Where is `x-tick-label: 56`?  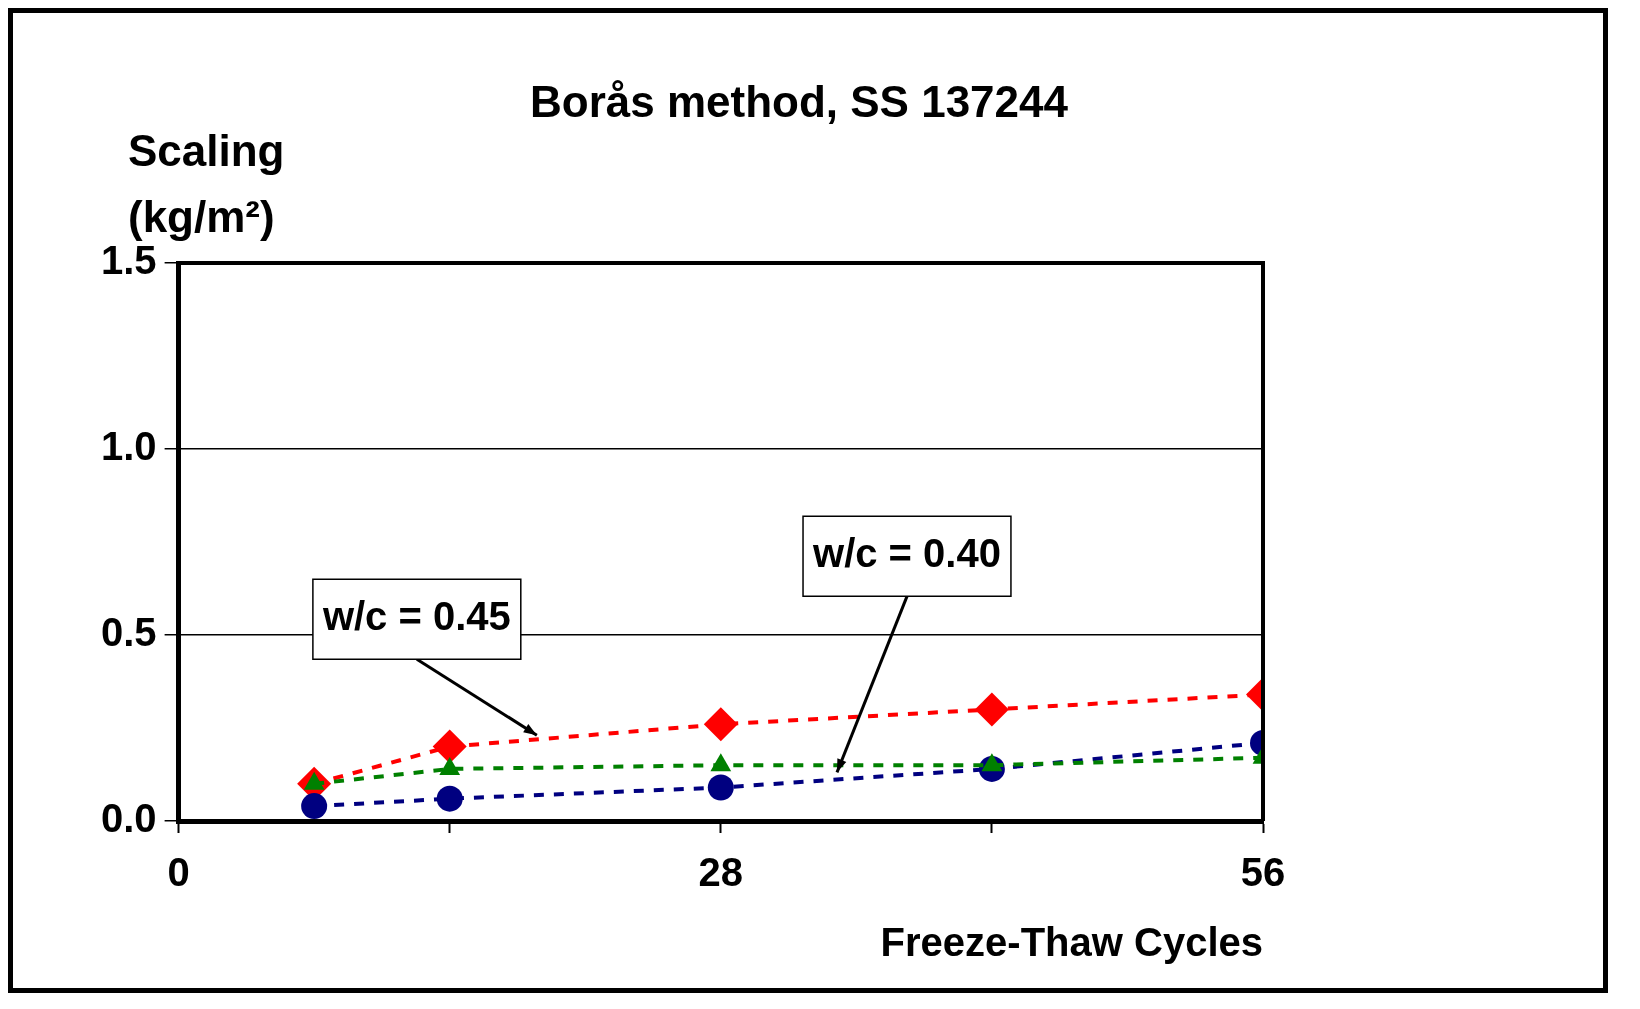 x-tick-label: 56 is located at coordinates (1263, 872).